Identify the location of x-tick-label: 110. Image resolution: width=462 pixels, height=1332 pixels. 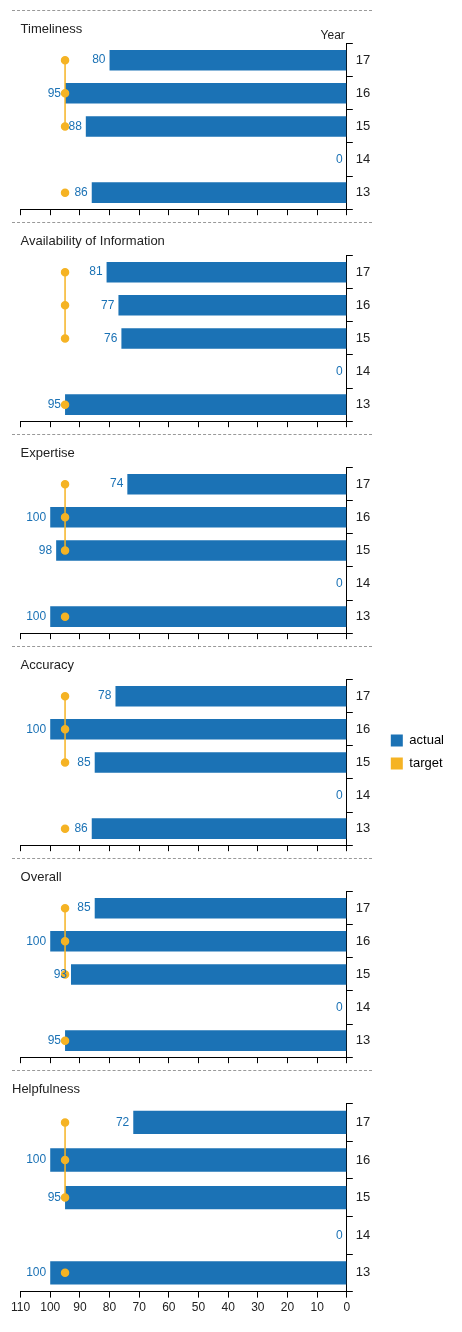
(21, 1307).